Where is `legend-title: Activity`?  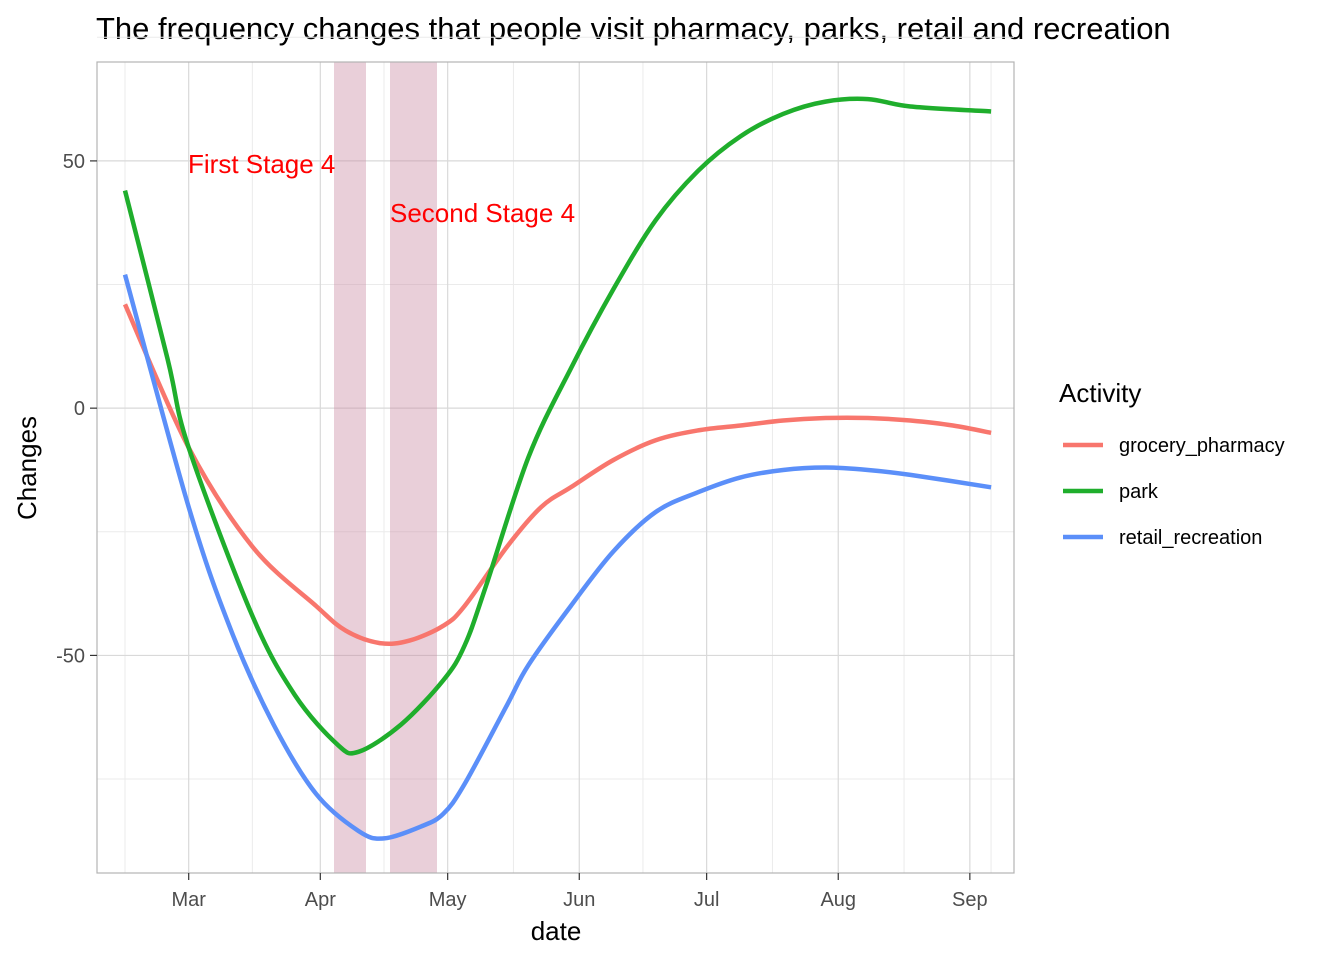 legend-title: Activity is located at coordinates (1100, 393).